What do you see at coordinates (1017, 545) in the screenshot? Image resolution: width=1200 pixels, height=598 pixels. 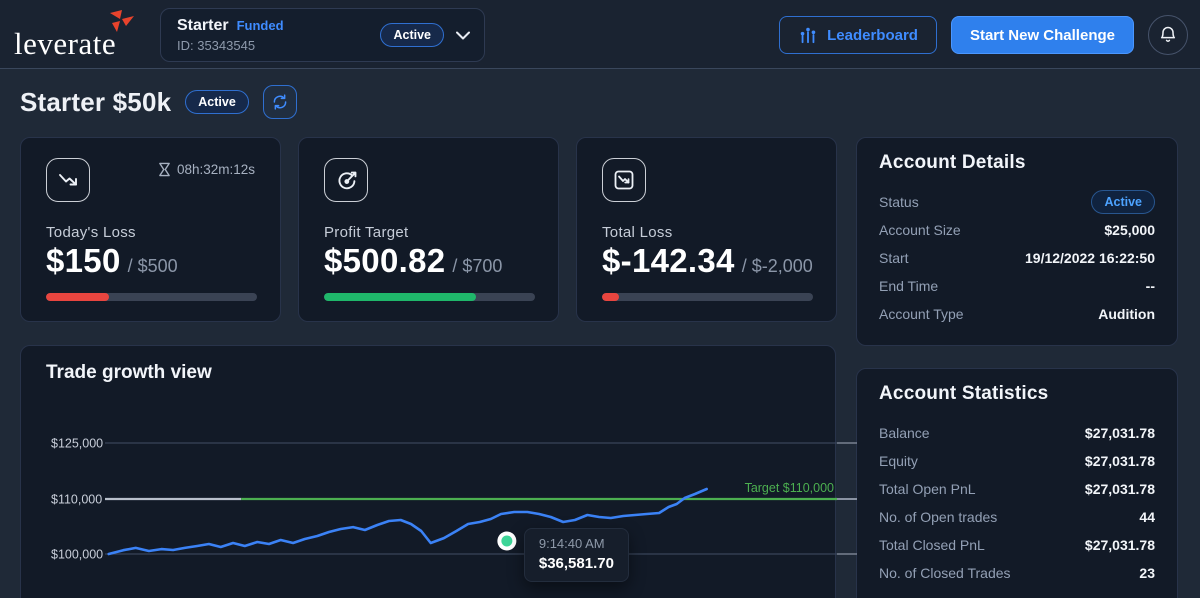 I see `stat-row: Total Closed PnL $27,031.78` at bounding box center [1017, 545].